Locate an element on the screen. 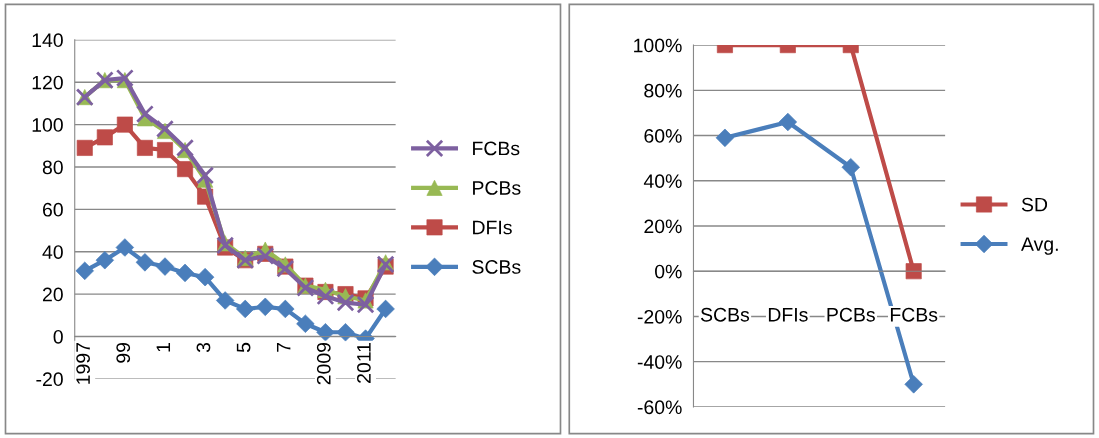 The height and width of the screenshot is (438, 1099). y-tick-label: 0% is located at coordinates (668, 271).